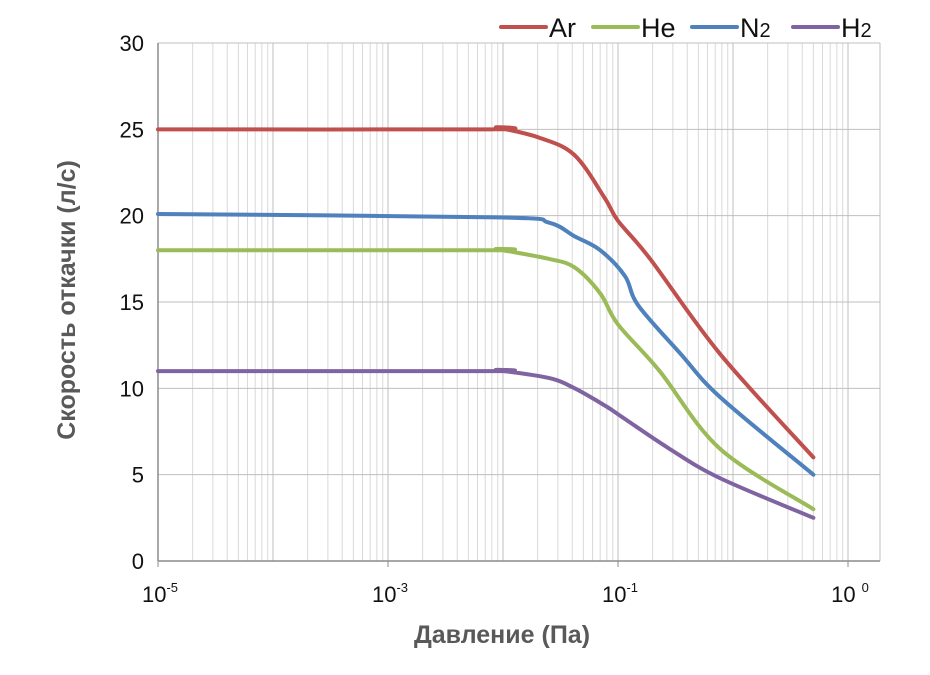 The height and width of the screenshot is (675, 930). What do you see at coordinates (402, 587) in the screenshot?
I see `tick-exponent: -3` at bounding box center [402, 587].